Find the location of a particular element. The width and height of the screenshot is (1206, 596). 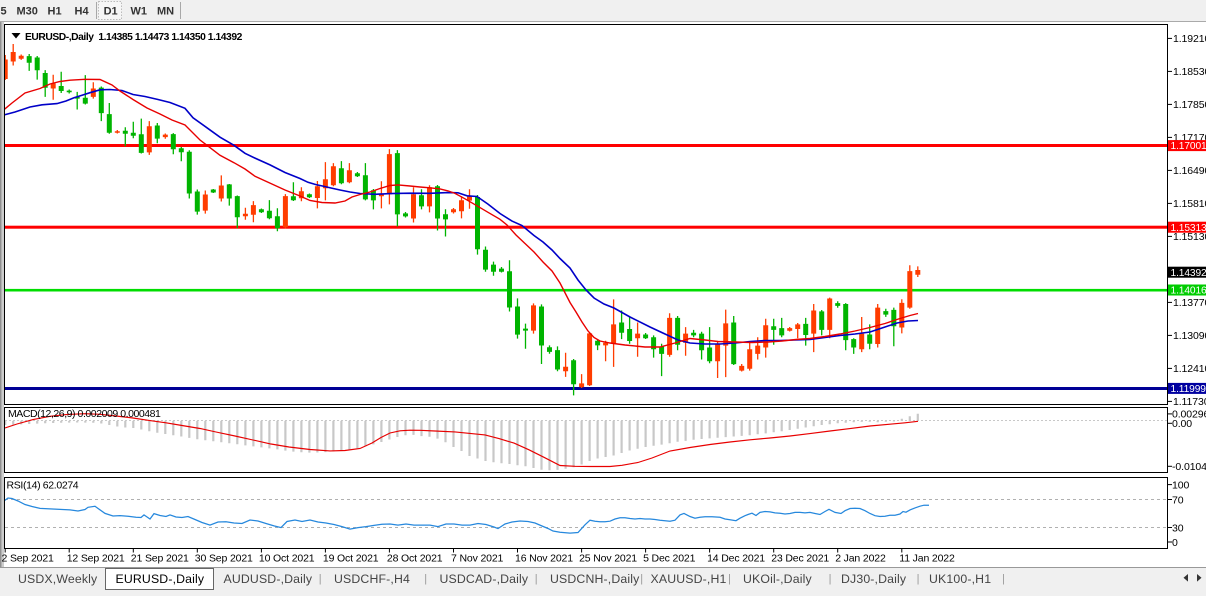

svg-text: 1.16490 is located at coordinates (1189, 171).